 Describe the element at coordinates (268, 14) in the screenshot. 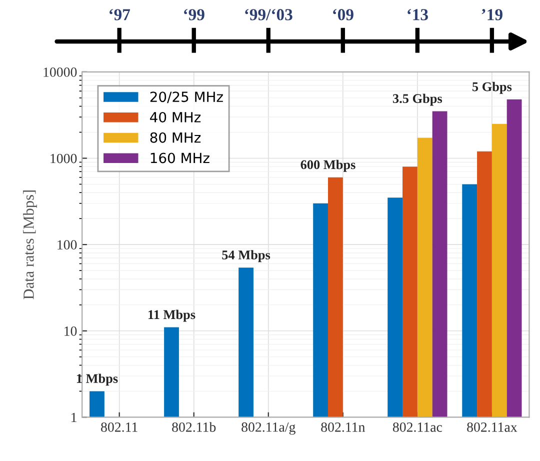

I see `text: ‘99/‘03` at that location.